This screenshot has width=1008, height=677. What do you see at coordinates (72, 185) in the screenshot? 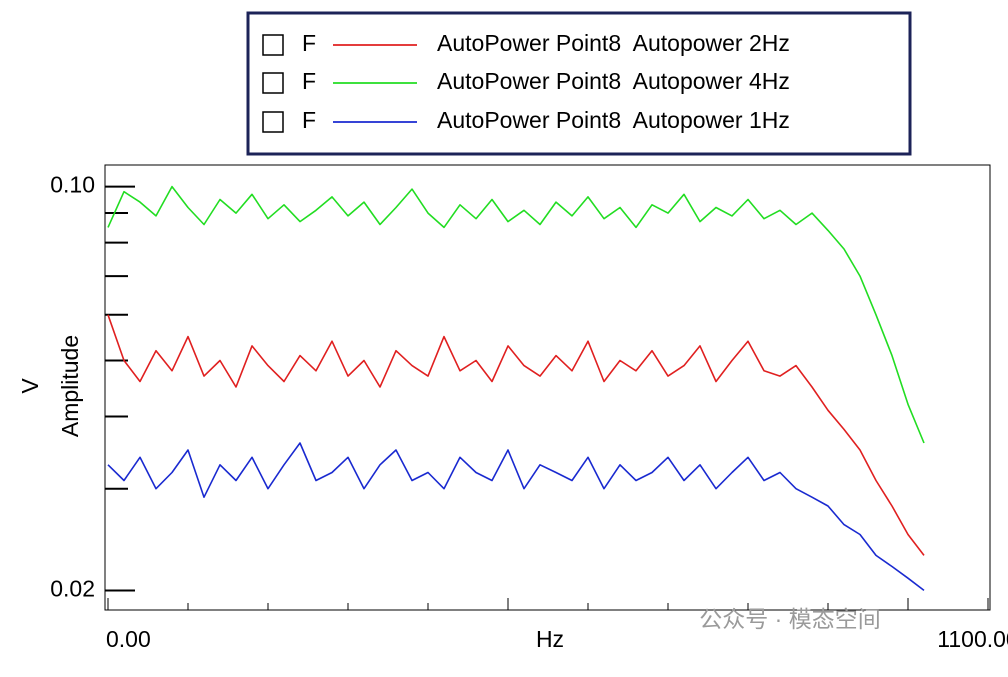
I see `y-tick-label: 0.10` at bounding box center [72, 185].